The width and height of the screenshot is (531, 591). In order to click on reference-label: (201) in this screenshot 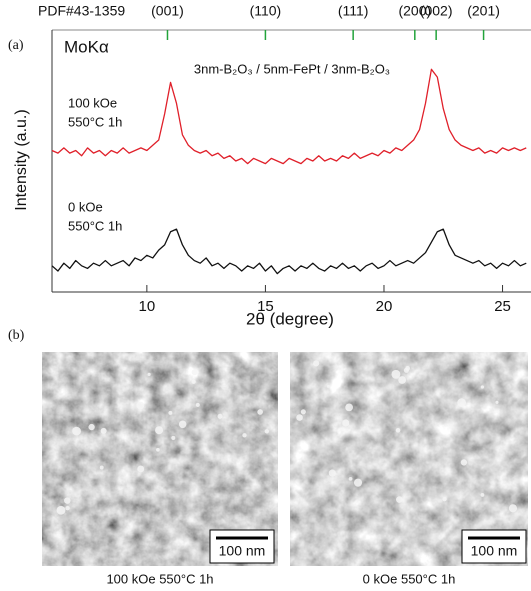, I will do `click(483, 11)`.